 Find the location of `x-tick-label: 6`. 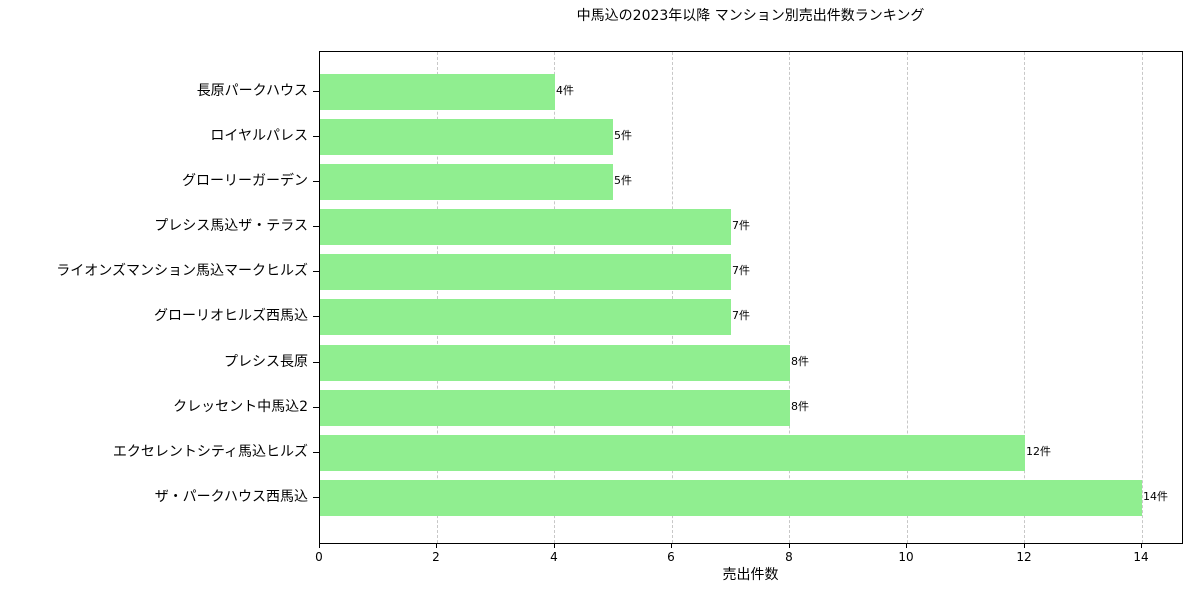

x-tick-label: 6 is located at coordinates (671, 557).